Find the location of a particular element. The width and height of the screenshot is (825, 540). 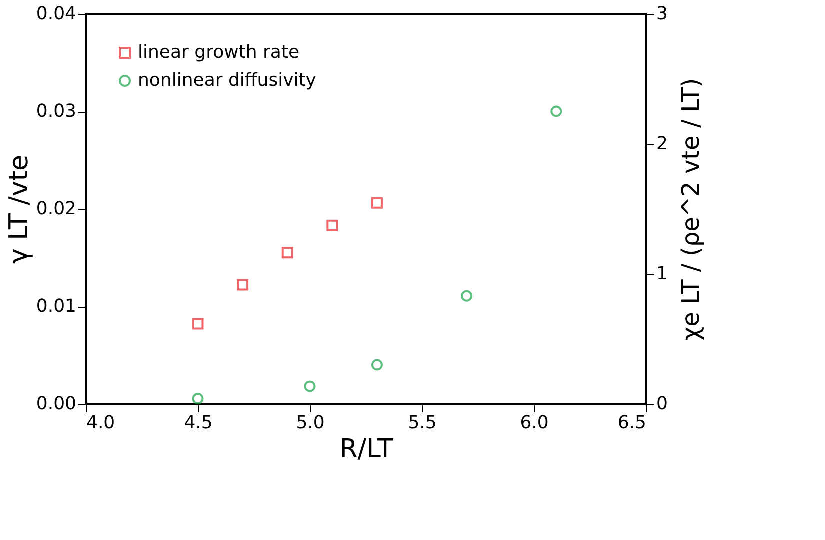

x-tick-label: 5.0 is located at coordinates (310, 423).